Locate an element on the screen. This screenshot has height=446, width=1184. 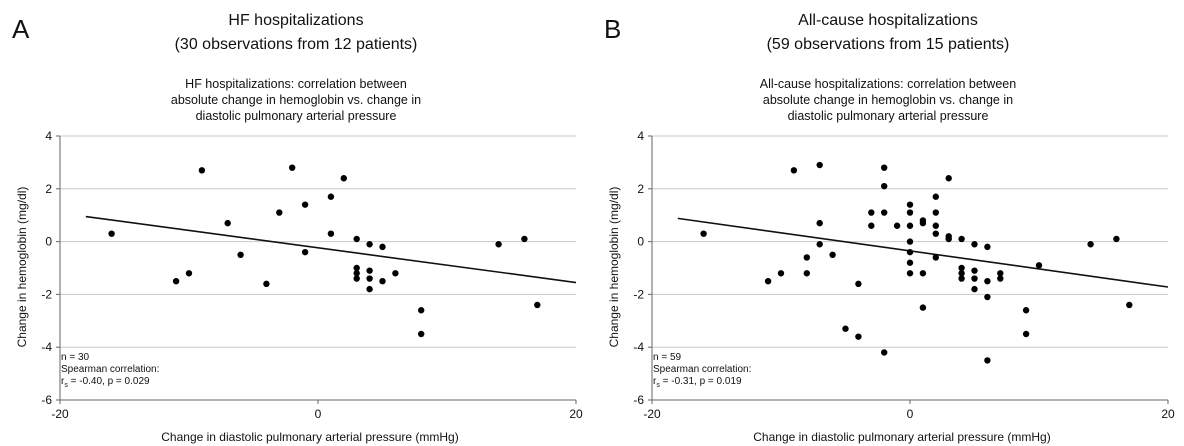
stats-r-symbol: r is located at coordinates (655, 381).